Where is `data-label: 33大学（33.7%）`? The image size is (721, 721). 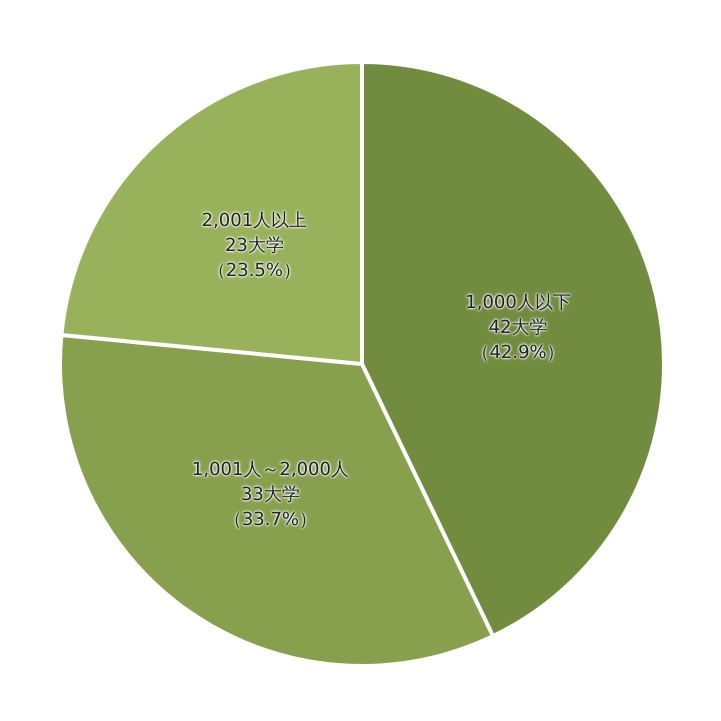
data-label: 33大学（33.7%） is located at coordinates (270, 507).